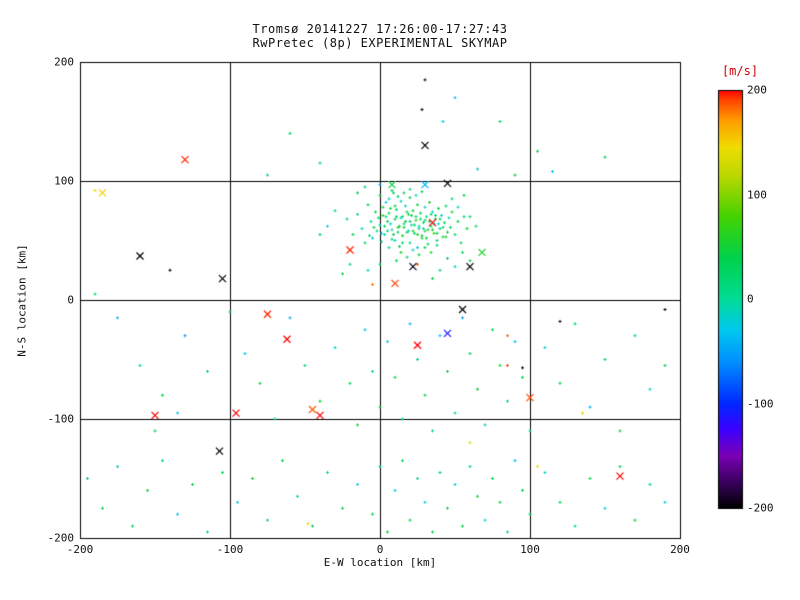 Image resolution: width=800 pixels, height=600 pixels. What do you see at coordinates (680, 549) in the screenshot?
I see `x-tick-label: 200` at bounding box center [680, 549].